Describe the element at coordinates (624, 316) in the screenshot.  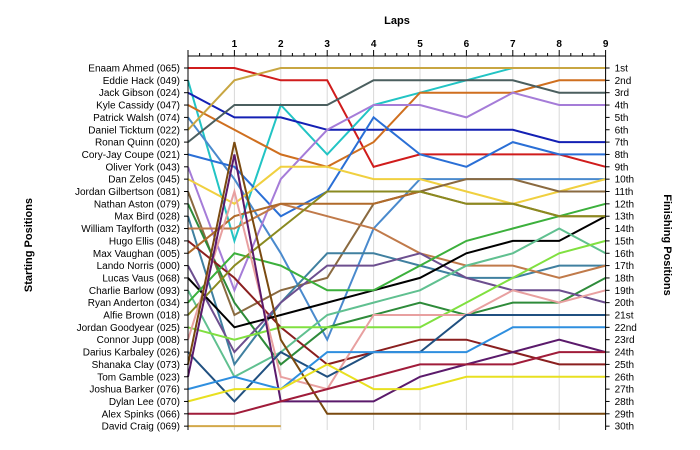
I see `finishing-position-label: 21st` at that location.